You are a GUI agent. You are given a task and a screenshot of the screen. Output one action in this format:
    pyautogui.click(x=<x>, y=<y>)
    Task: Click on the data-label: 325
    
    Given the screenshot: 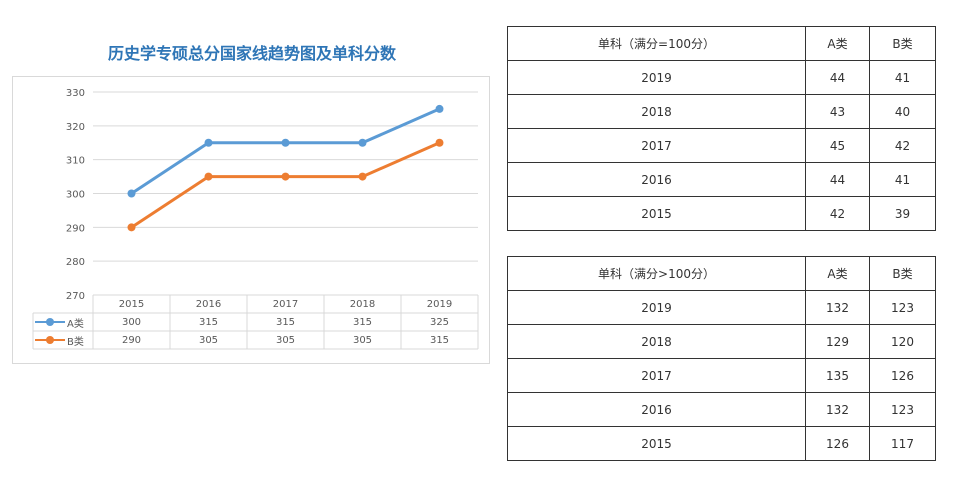 What is the action you would take?
    pyautogui.click(x=439, y=322)
    